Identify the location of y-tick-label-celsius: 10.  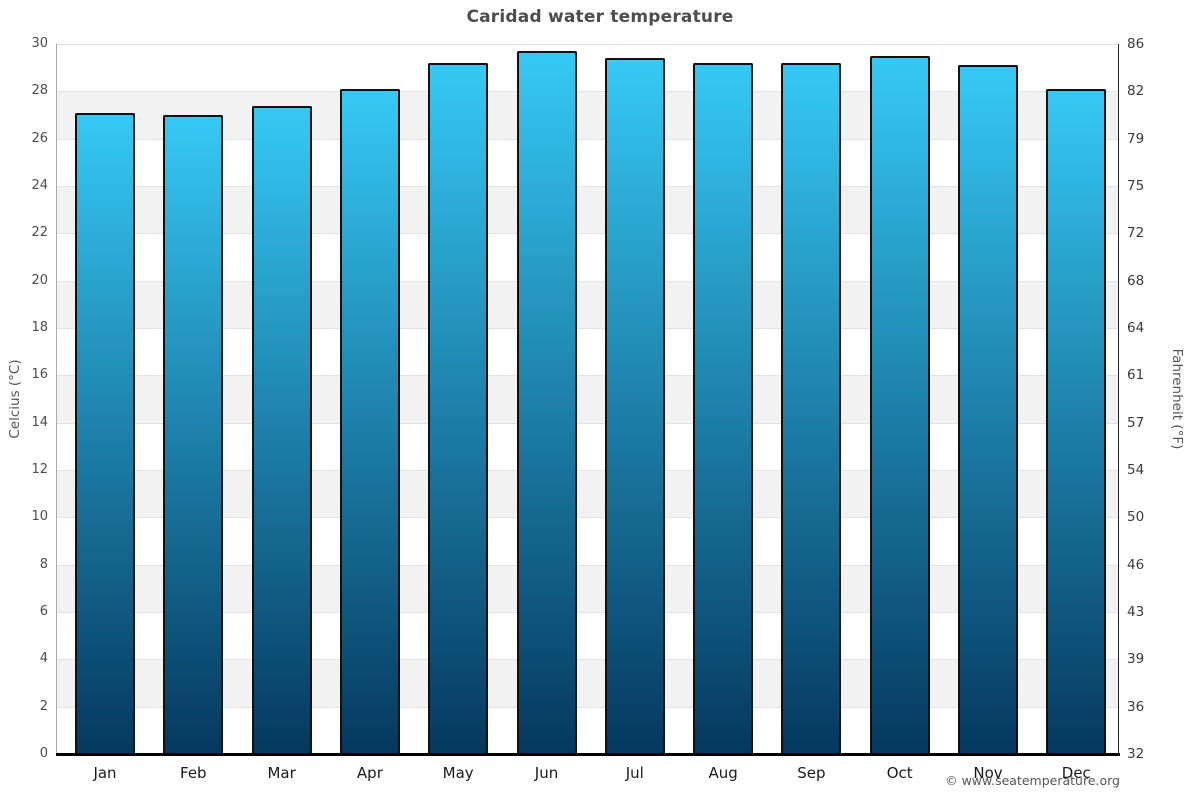
(39, 517).